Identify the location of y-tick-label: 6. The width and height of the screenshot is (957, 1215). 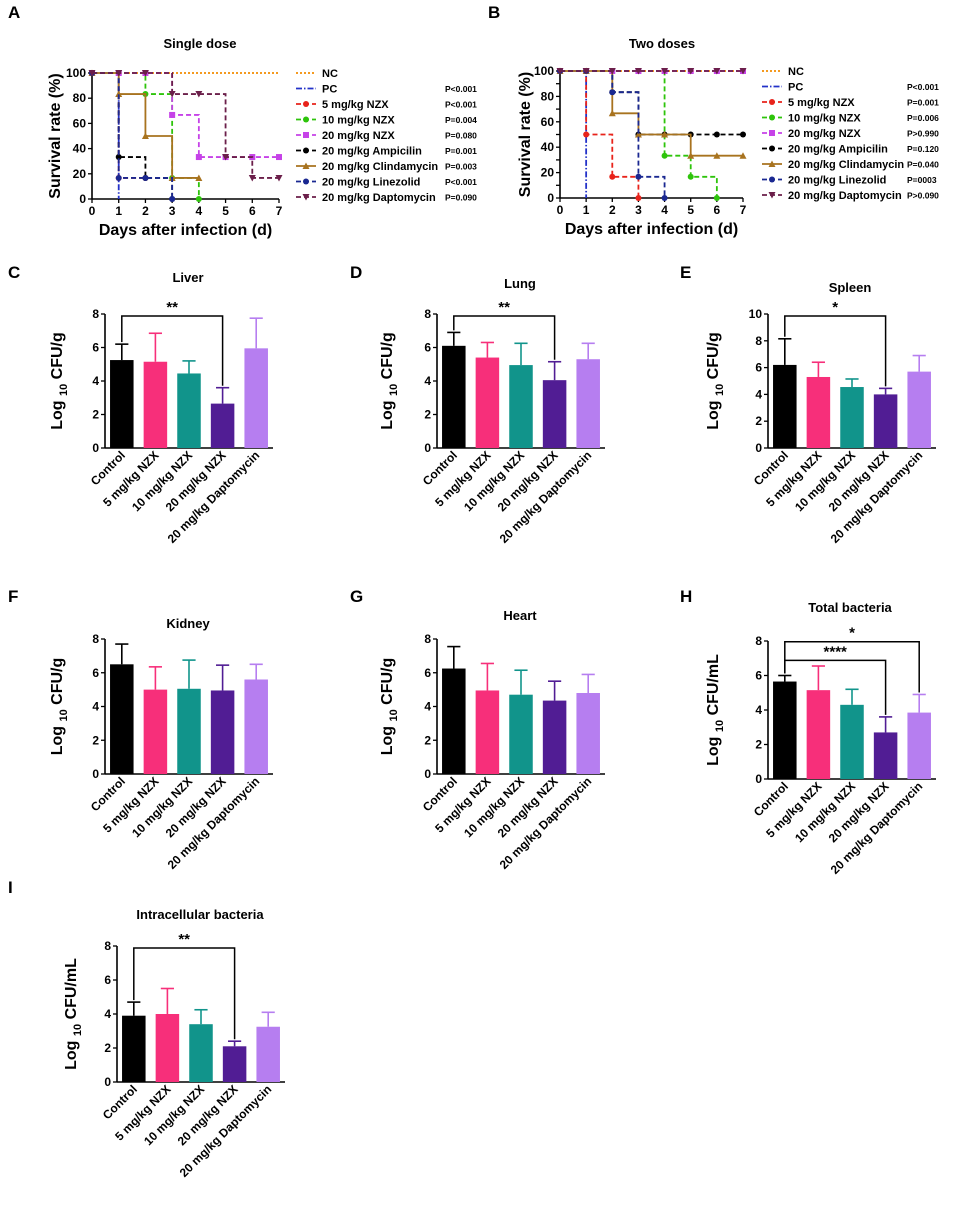
(107, 980).